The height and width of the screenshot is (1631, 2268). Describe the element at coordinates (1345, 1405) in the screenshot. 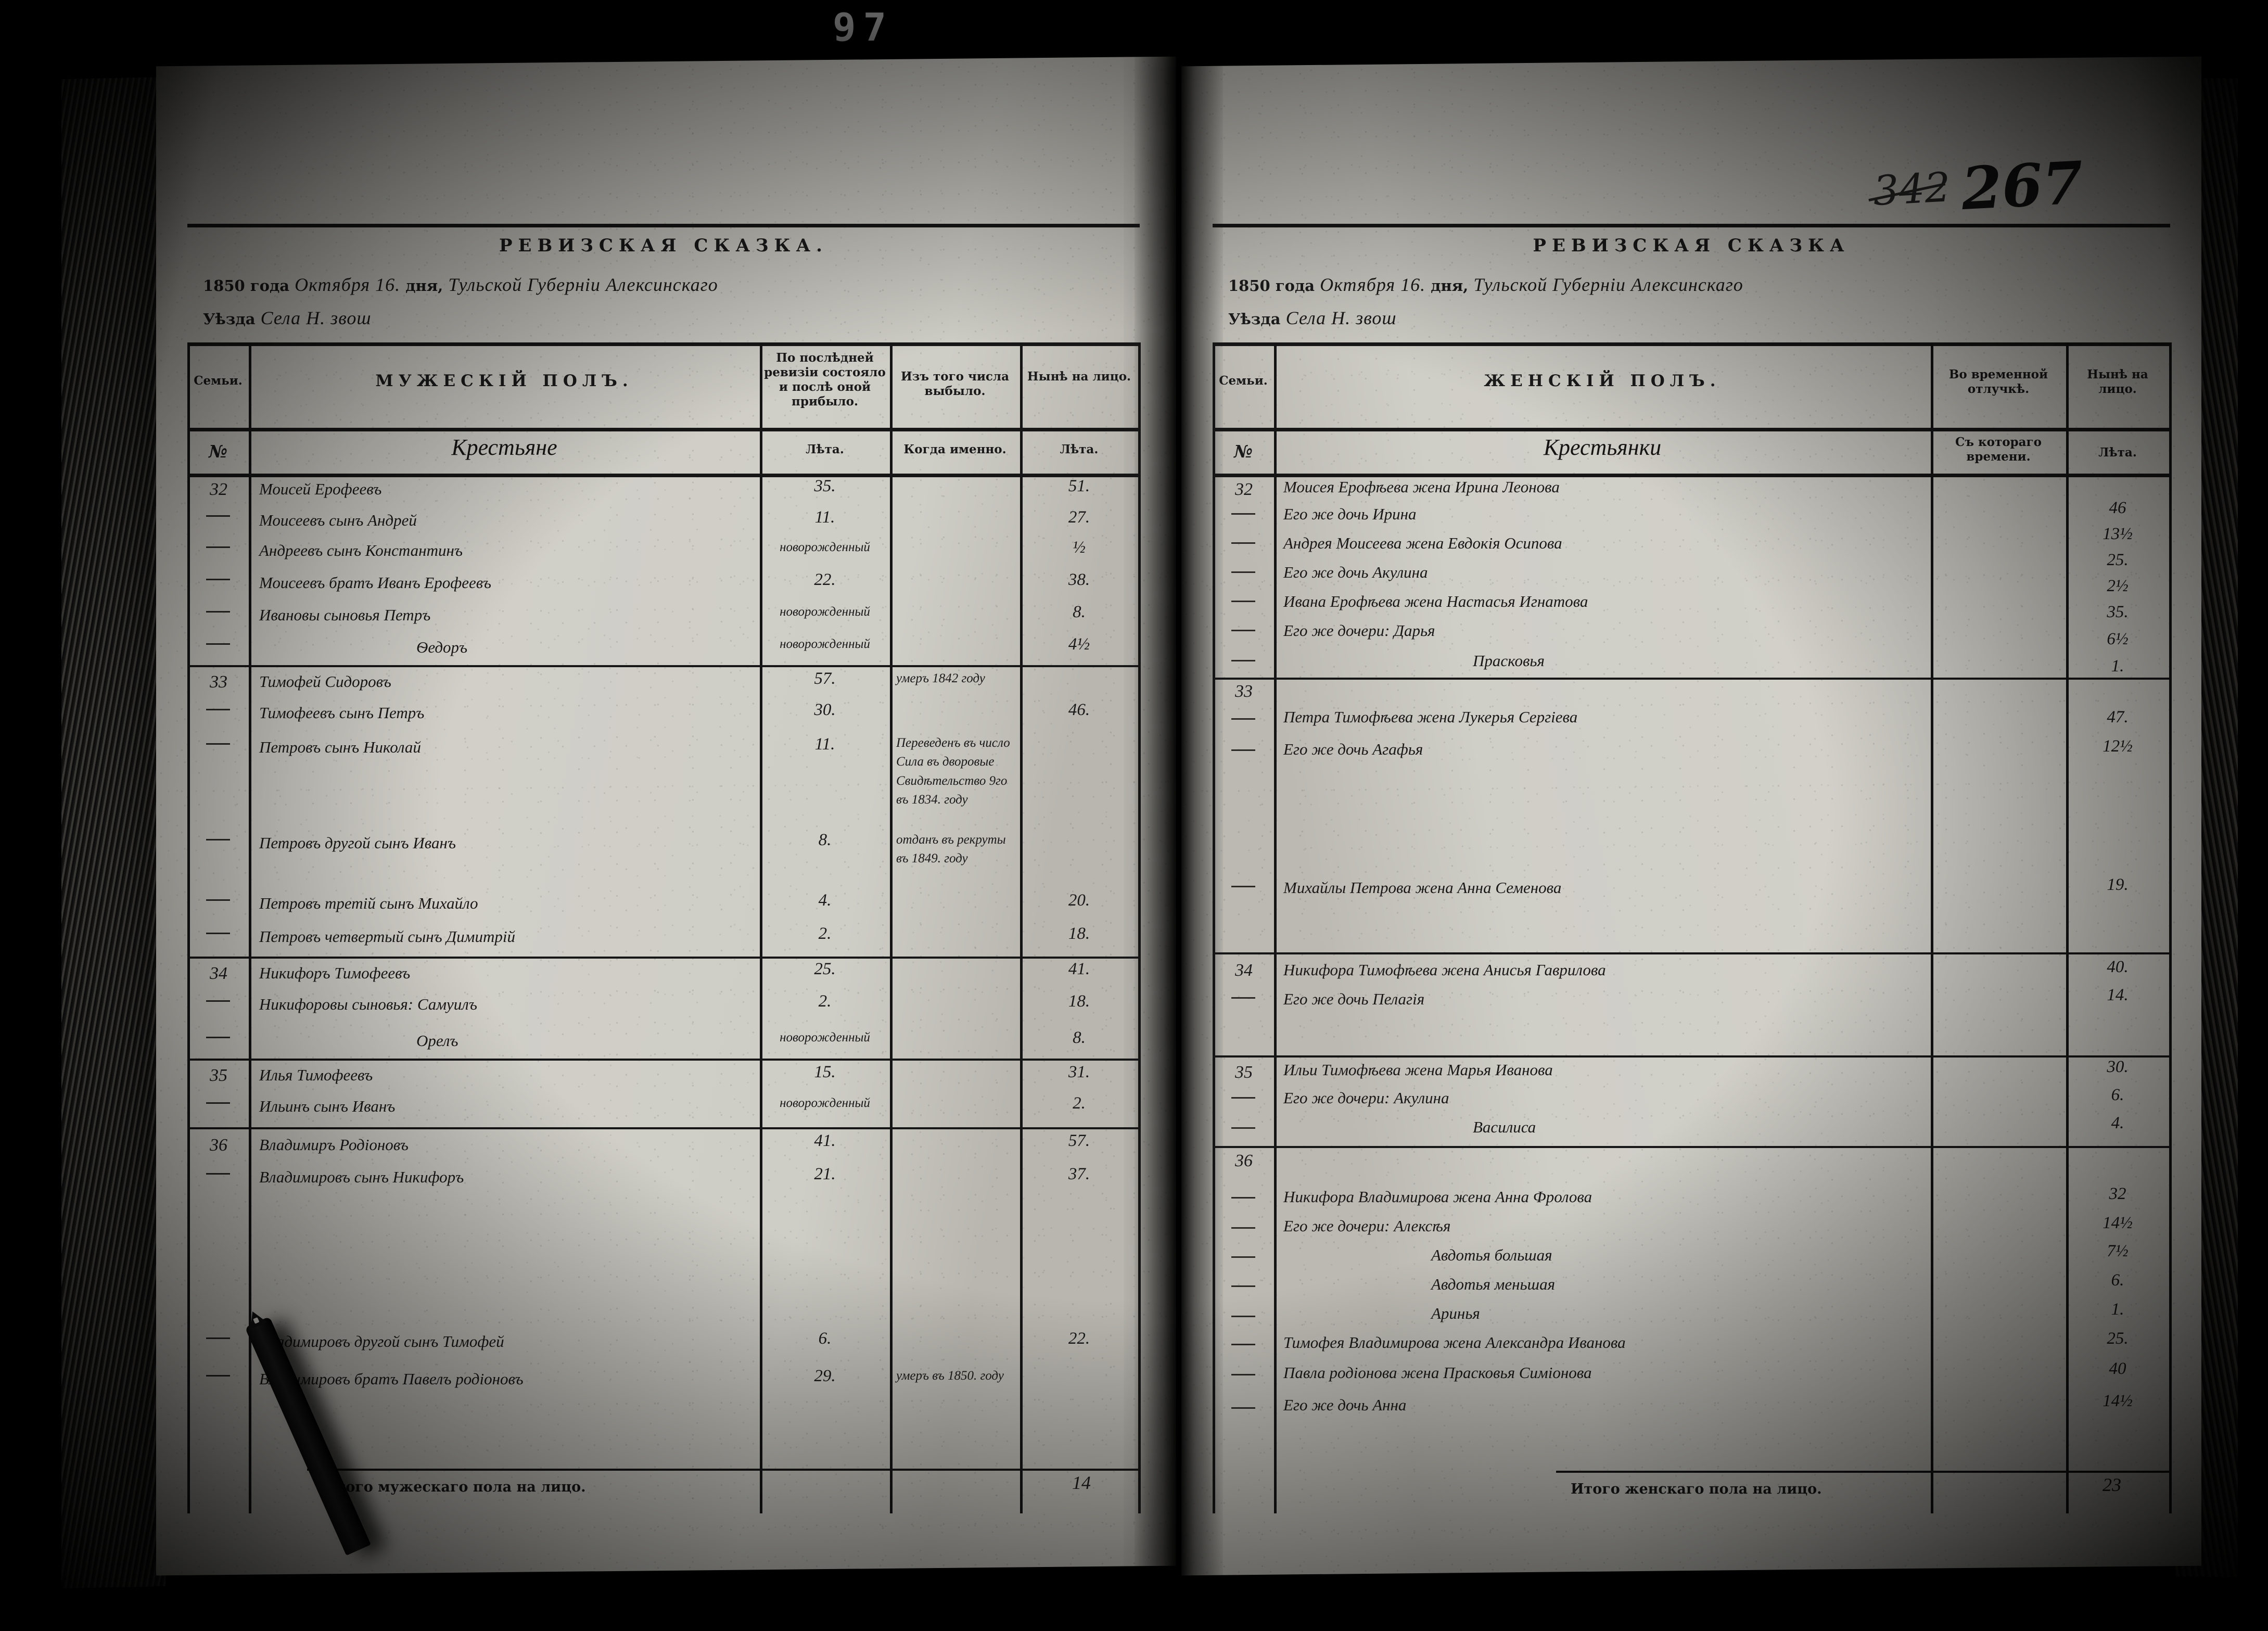

I see `person-name: Его же дочь Анна` at that location.